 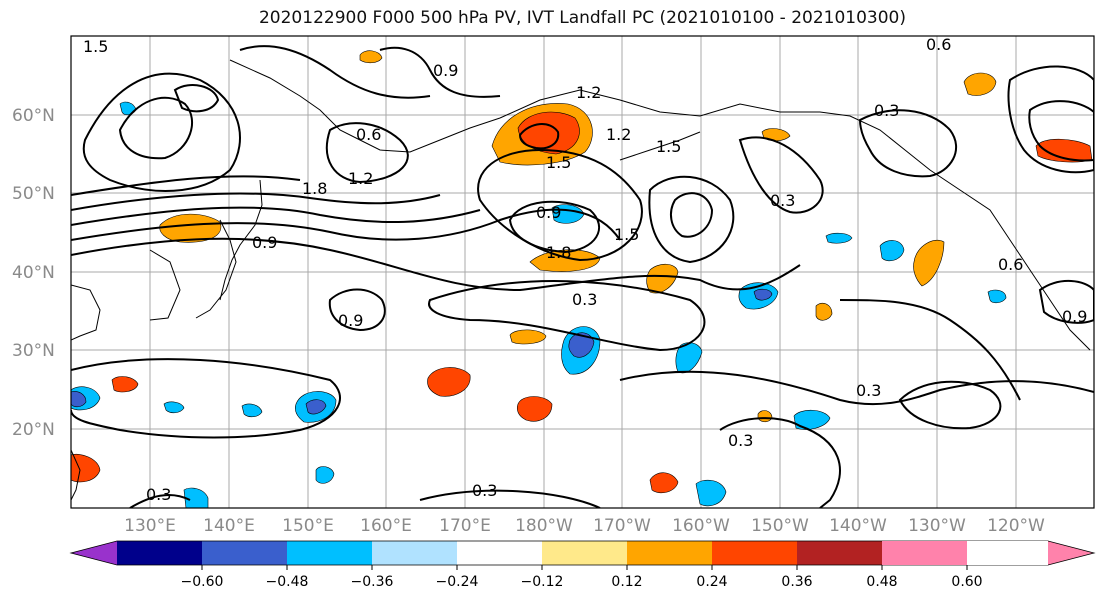 I want to click on lon-label: 180°W, so click(x=544, y=526).